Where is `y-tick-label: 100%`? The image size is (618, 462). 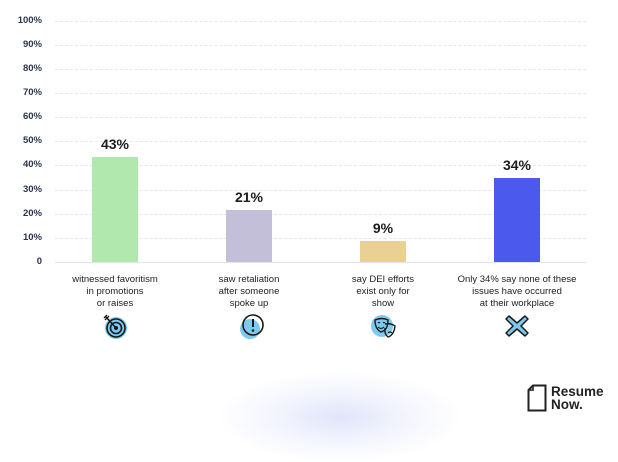
y-tick-label: 100% is located at coordinates (29, 20).